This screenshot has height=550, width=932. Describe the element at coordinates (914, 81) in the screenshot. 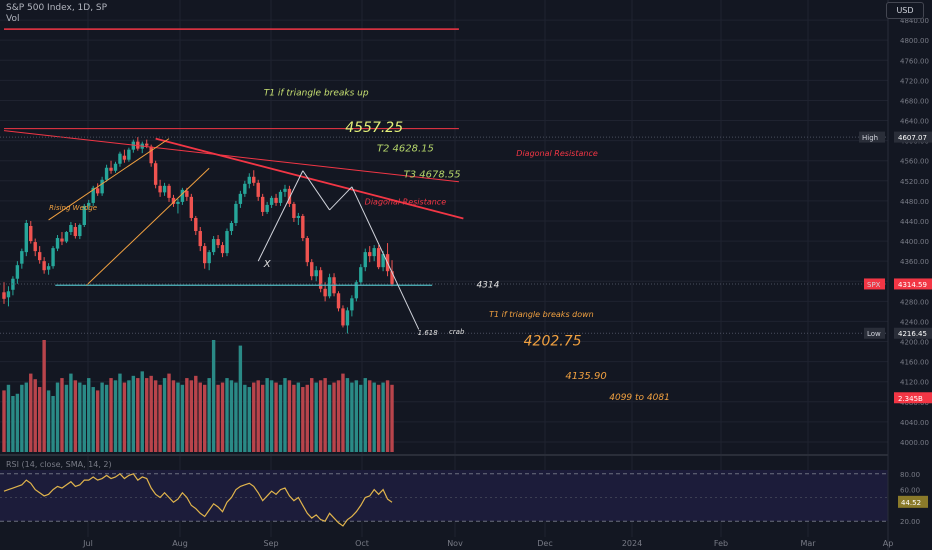

I see `price-tick-label: 4720.00` at that location.